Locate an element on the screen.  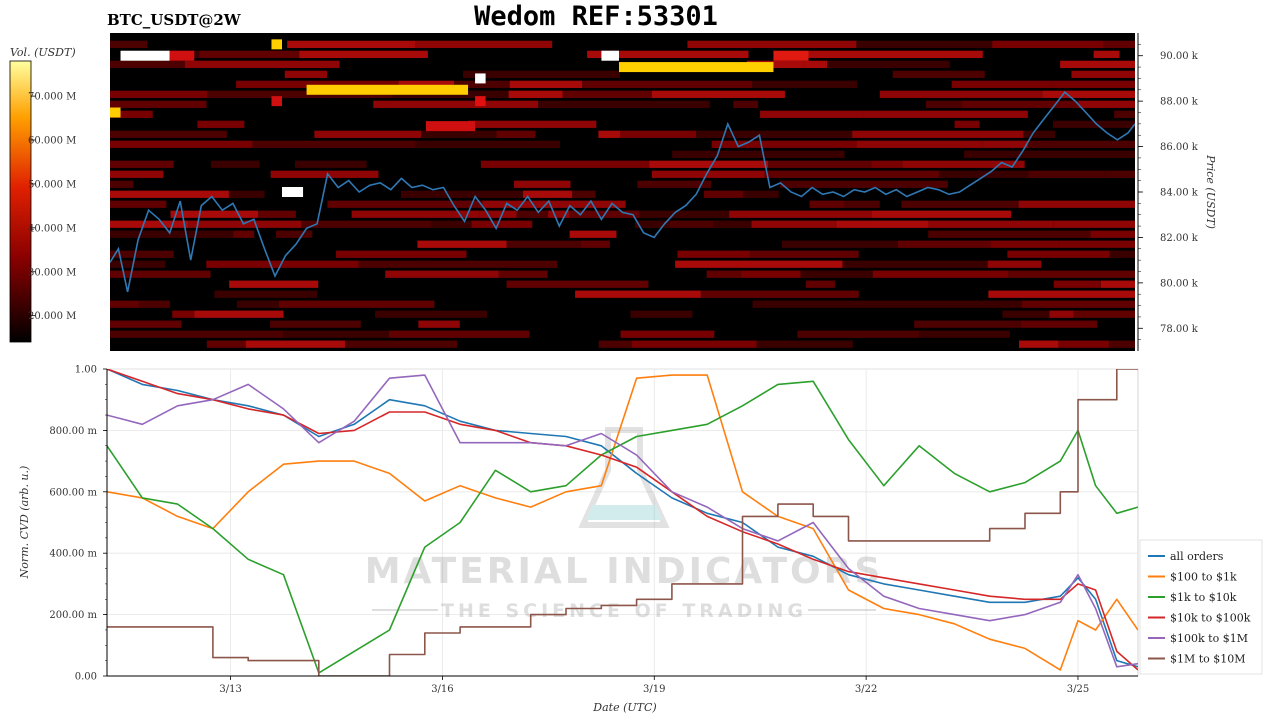
colorbar-tick-label: 50.000 M is located at coordinates (52, 184).